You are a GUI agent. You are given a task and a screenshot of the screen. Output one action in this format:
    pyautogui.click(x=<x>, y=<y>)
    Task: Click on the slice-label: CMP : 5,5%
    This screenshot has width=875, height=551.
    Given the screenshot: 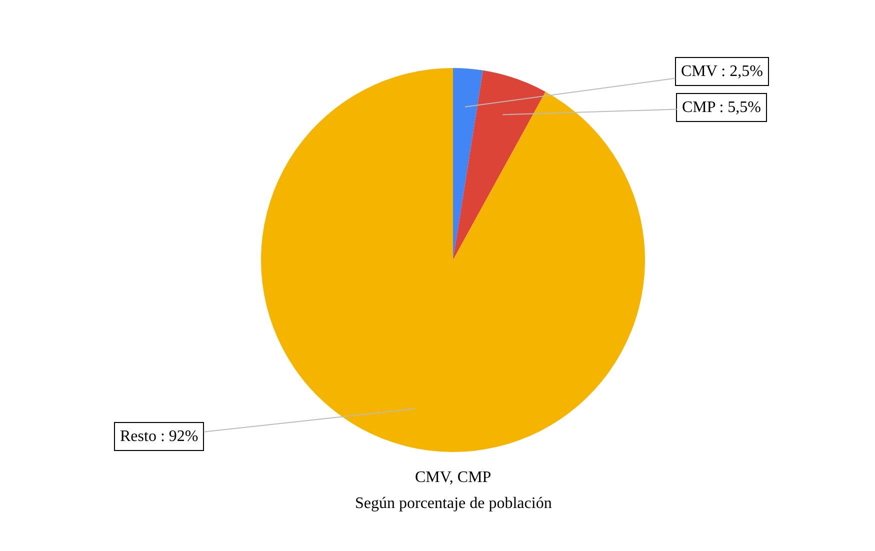 What is the action you would take?
    pyautogui.click(x=721, y=107)
    